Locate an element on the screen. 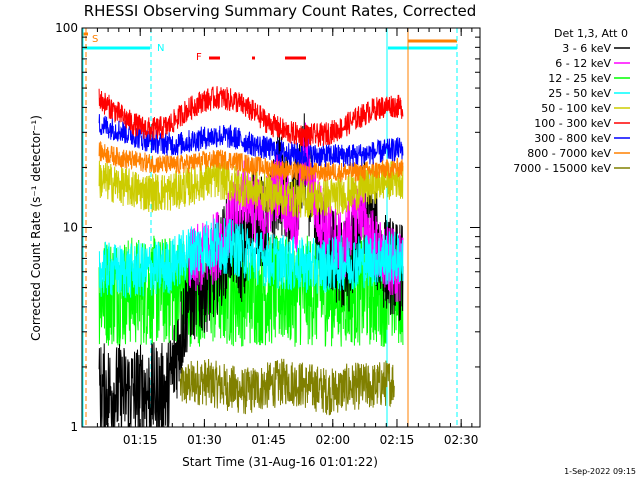 Image resolution: width=640 pixels, height=480 pixels. legend-label: 100 - 300 keV is located at coordinates (572, 123).